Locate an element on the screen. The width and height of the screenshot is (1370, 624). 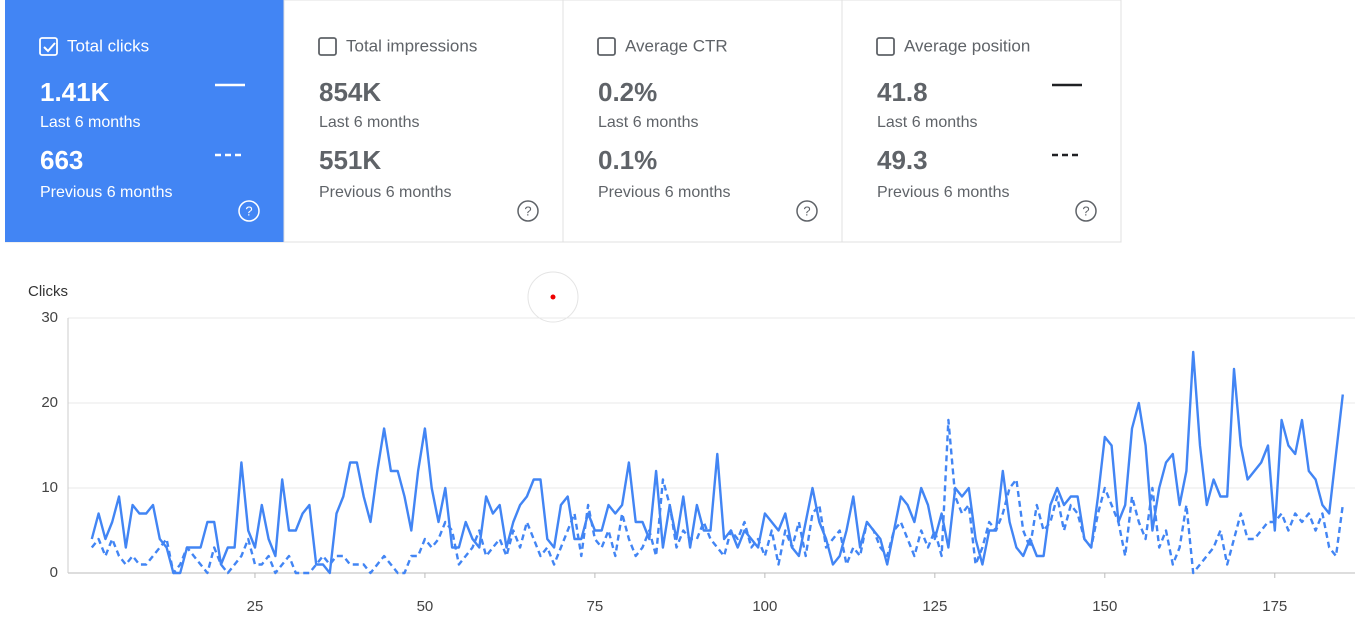
x-tick-label: 175 is located at coordinates (1274, 606).